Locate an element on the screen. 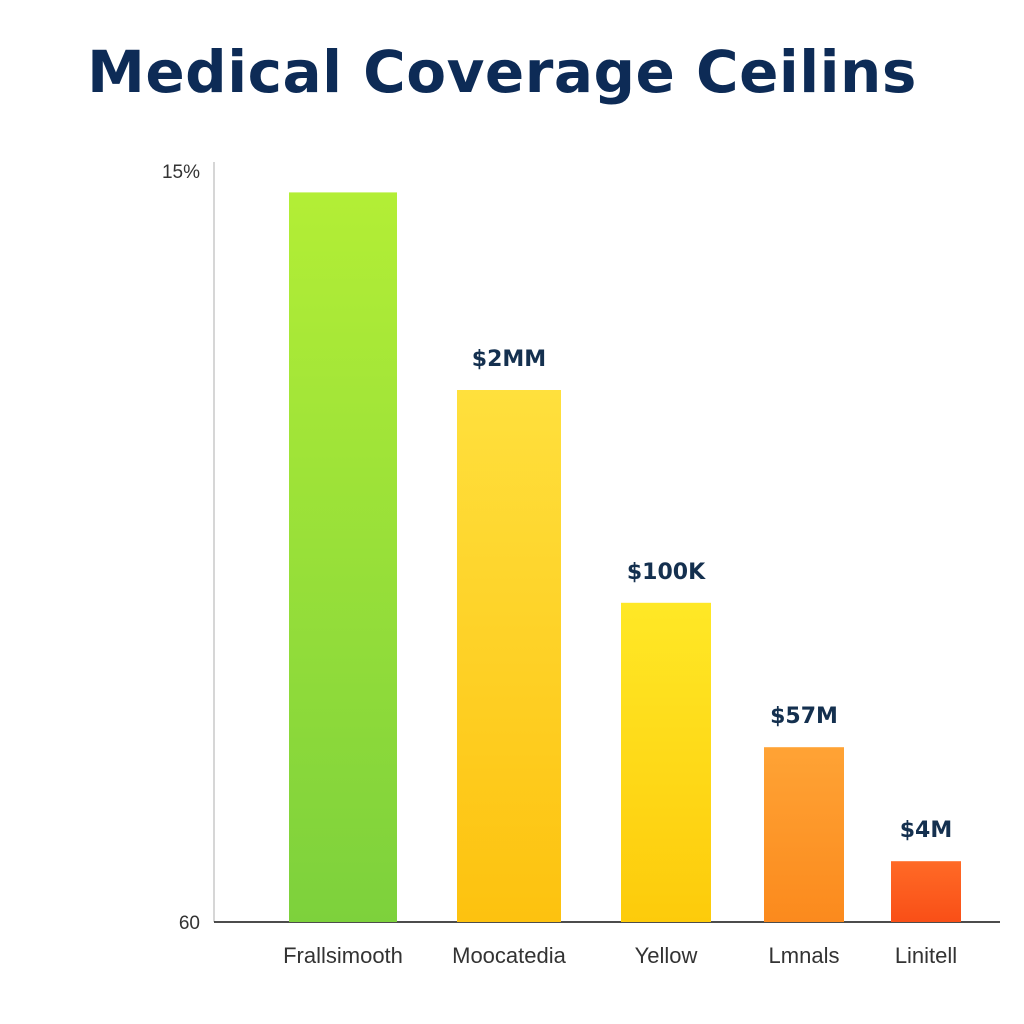 This screenshot has height=1024, width=1024. data-label-4: $4M is located at coordinates (926, 830).